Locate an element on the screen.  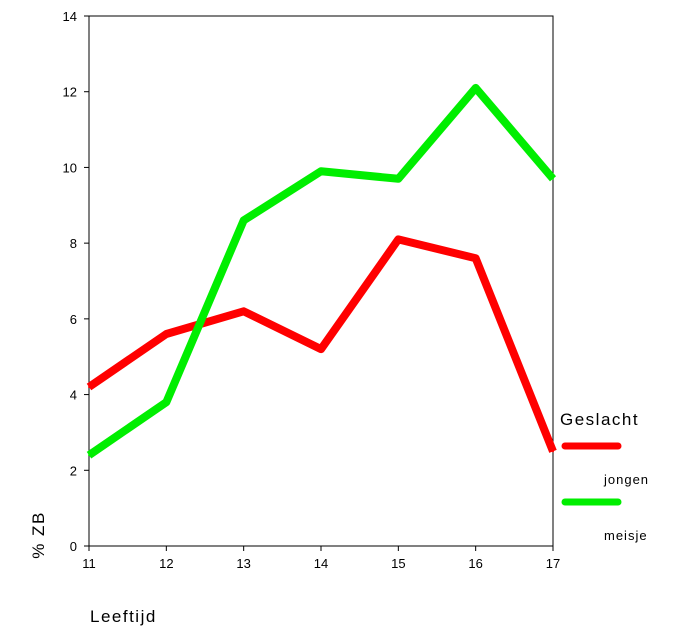
x-axis-title: Leeftijd is located at coordinates (123, 616).